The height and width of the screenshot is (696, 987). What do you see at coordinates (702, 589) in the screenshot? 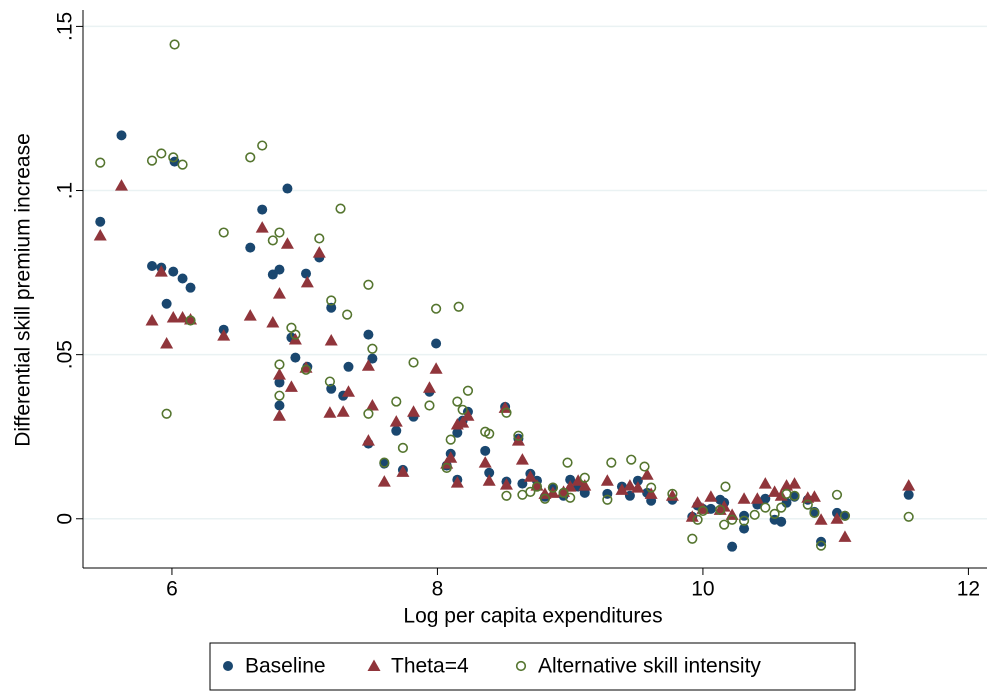
I see `x-tick-label: 10` at bounding box center [702, 589].